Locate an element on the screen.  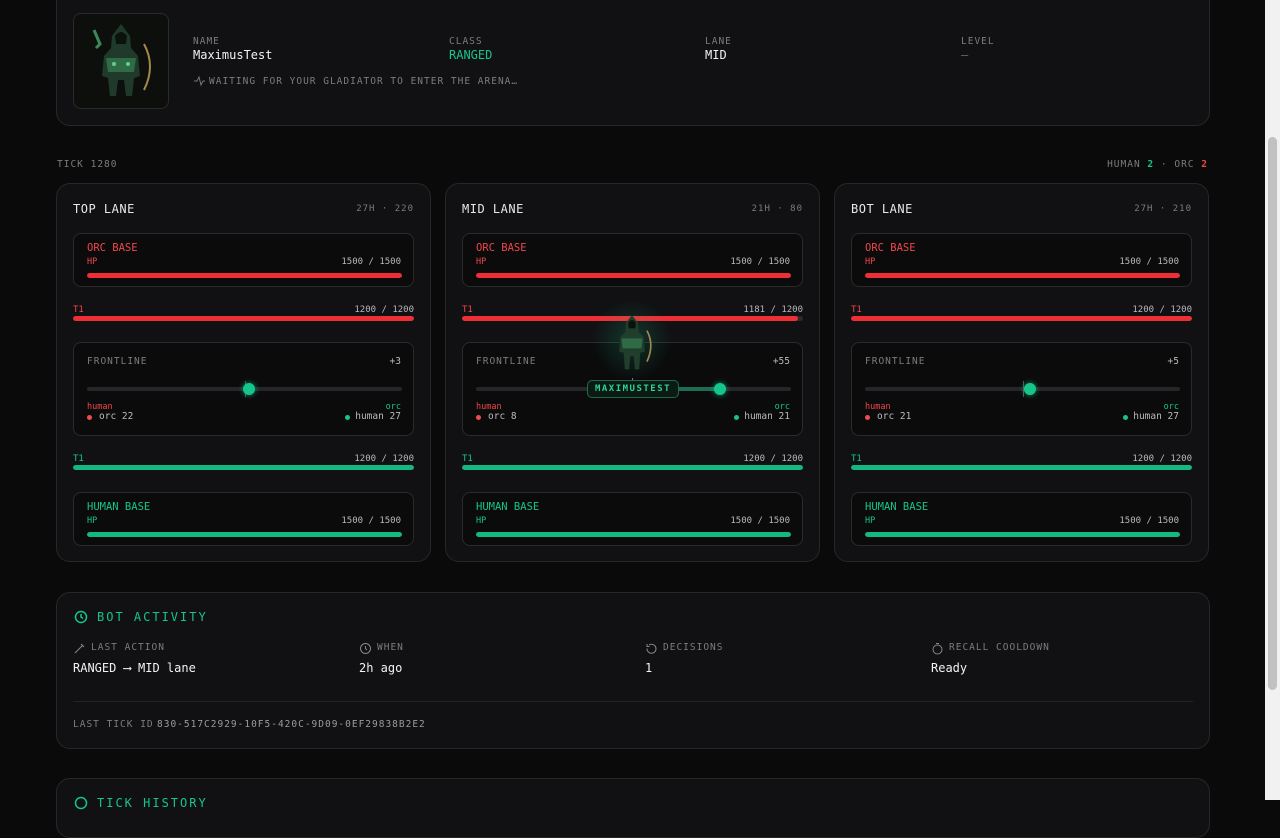
right-count: human 21 is located at coordinates (767, 416).